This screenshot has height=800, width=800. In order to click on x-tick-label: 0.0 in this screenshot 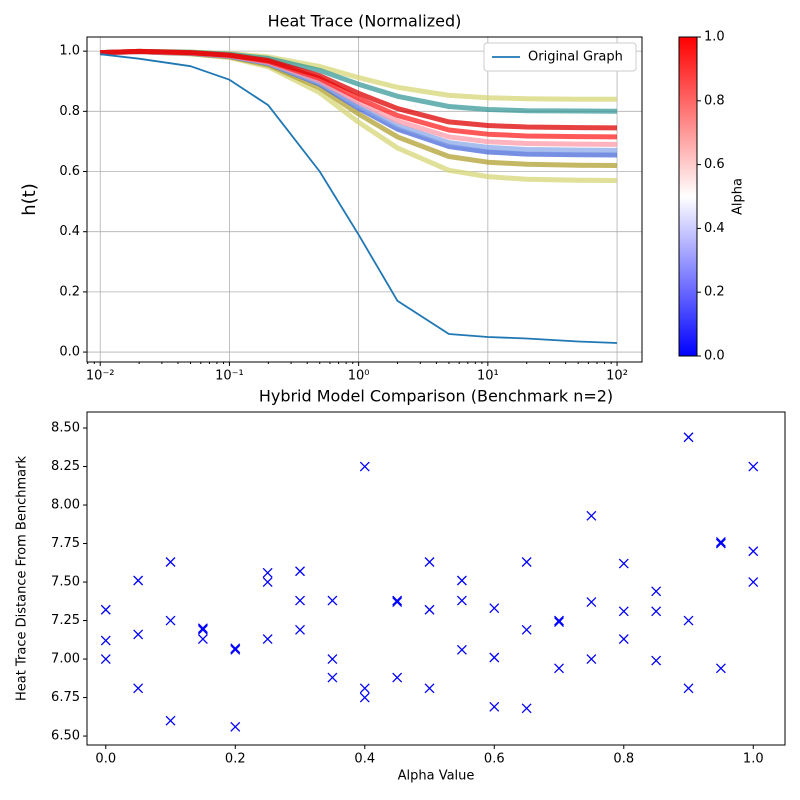, I will do `click(105, 759)`.